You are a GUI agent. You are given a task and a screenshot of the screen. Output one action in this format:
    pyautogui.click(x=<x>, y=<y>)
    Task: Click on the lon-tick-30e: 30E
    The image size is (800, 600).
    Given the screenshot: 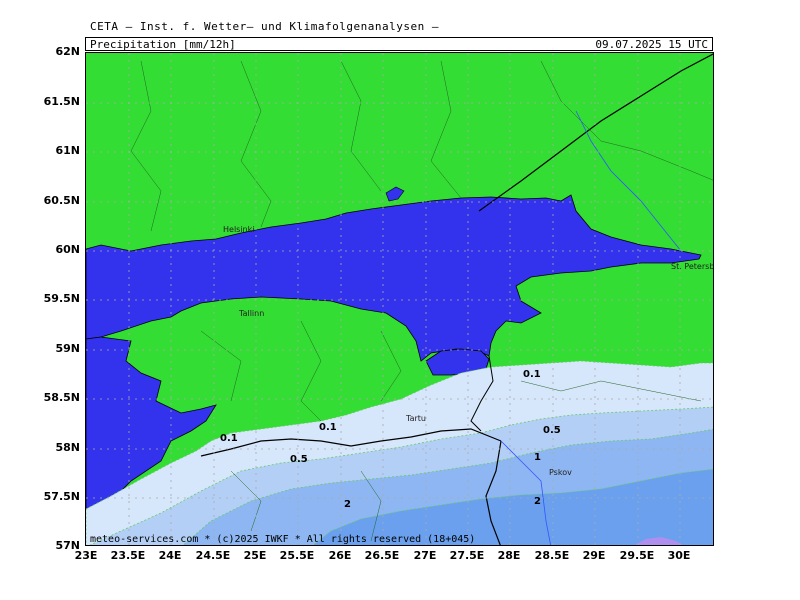 What is the action you would take?
    pyautogui.click(x=679, y=555)
    